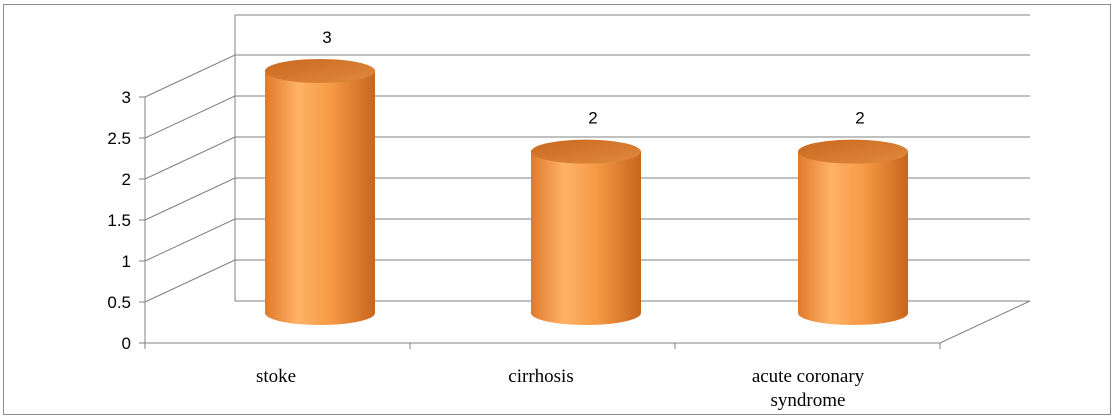 This screenshot has width=1116, height=419. Describe the element at coordinates (126, 343) in the screenshot. I see `y-tick-label: 0` at that location.